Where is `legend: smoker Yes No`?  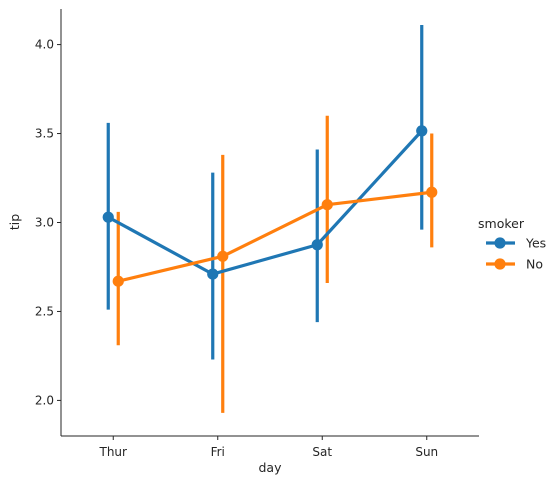 legend: smoker Yes No is located at coordinates (512, 244).